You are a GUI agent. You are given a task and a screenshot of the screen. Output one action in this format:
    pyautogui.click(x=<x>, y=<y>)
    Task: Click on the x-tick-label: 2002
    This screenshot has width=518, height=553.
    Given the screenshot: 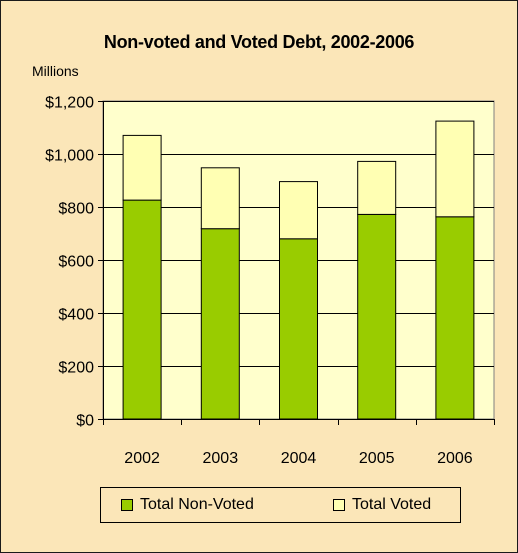 What is the action you would take?
    pyautogui.click(x=142, y=458)
    